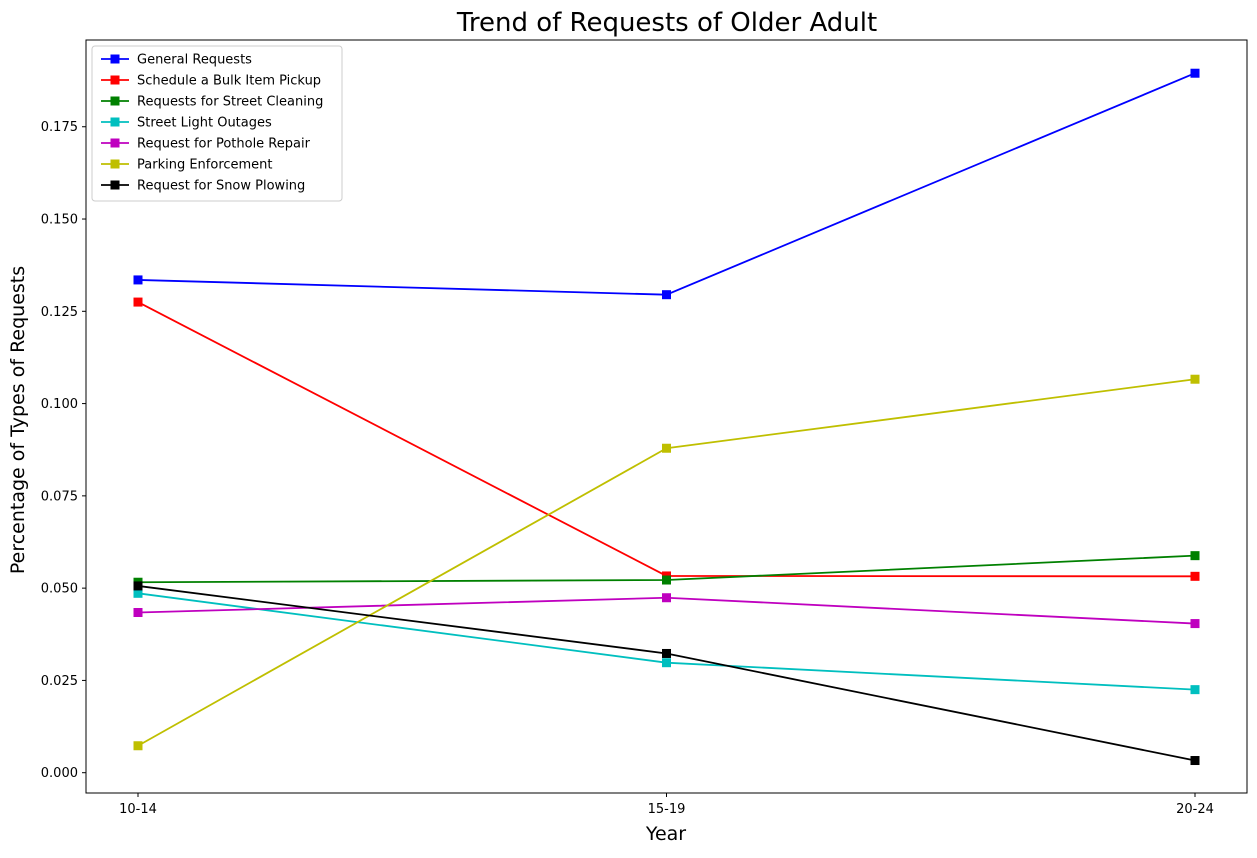 This screenshot has width=1257, height=858. Describe the element at coordinates (665, 834) in the screenshot. I see `x-axis-title: Year` at that location.